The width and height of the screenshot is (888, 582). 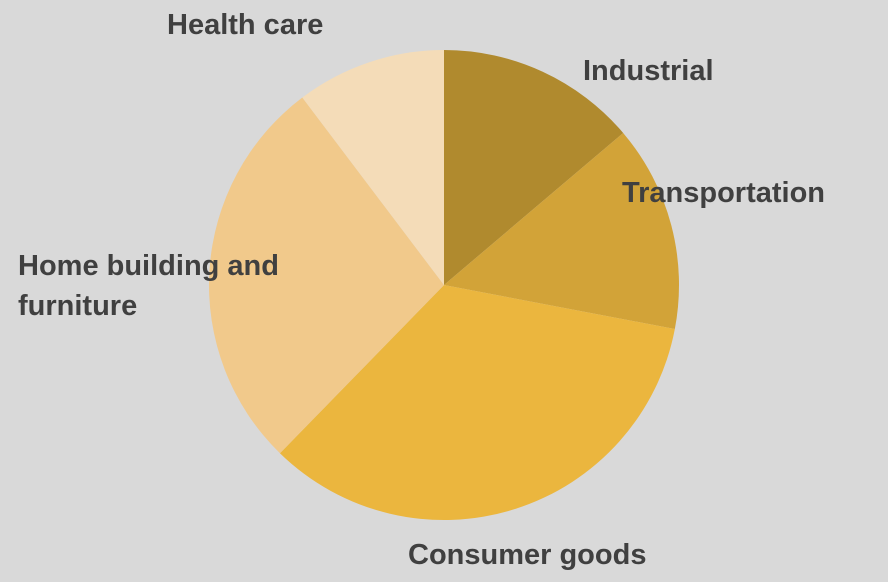 What do you see at coordinates (527, 555) in the screenshot?
I see `slice-label: Consumer goods` at bounding box center [527, 555].